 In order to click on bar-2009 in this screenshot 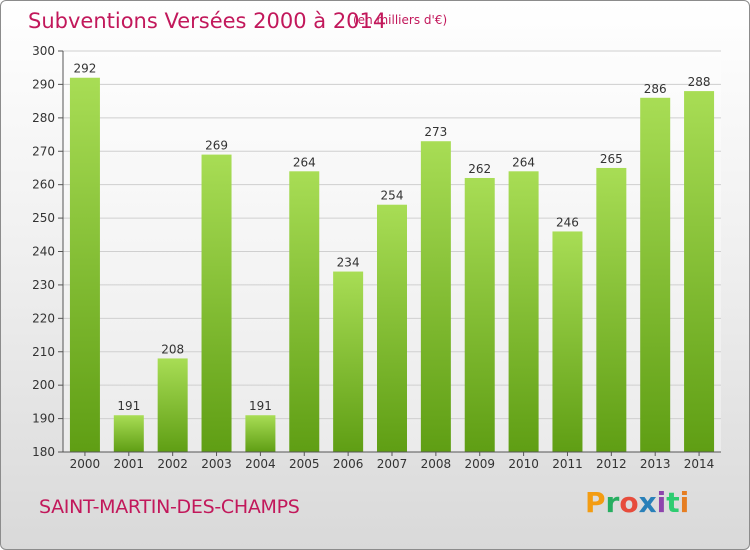, I will do `click(479, 314)`.